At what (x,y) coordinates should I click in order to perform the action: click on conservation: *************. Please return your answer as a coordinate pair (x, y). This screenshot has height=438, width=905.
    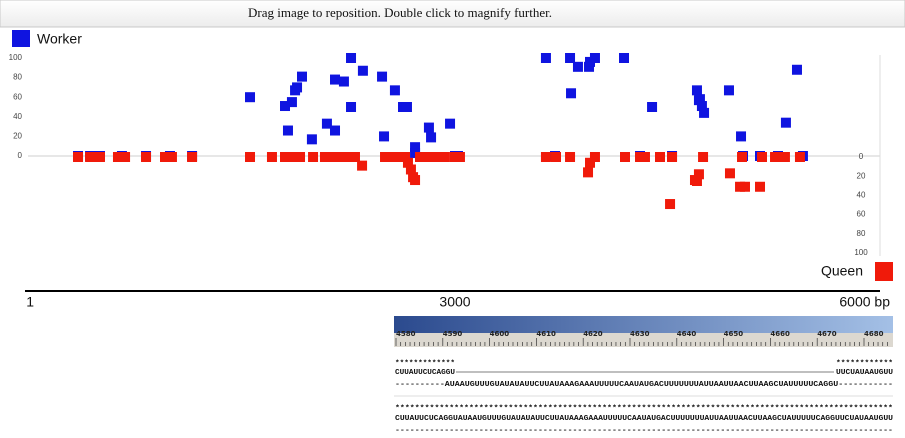
    Looking at the image, I should click on (425, 364).